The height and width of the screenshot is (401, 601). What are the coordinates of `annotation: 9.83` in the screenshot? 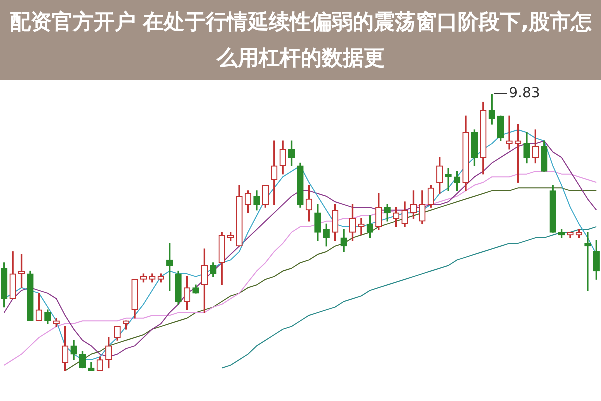 It's located at (524, 94).